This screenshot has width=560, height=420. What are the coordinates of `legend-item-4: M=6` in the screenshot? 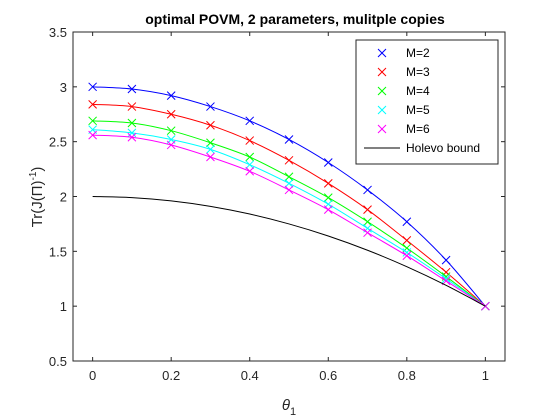 It's located at (403, 129).